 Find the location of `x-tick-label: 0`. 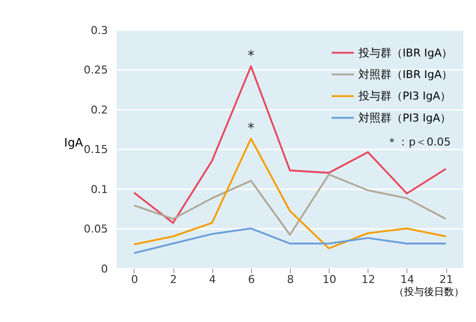

x-tick-label: 0 is located at coordinates (134, 279).